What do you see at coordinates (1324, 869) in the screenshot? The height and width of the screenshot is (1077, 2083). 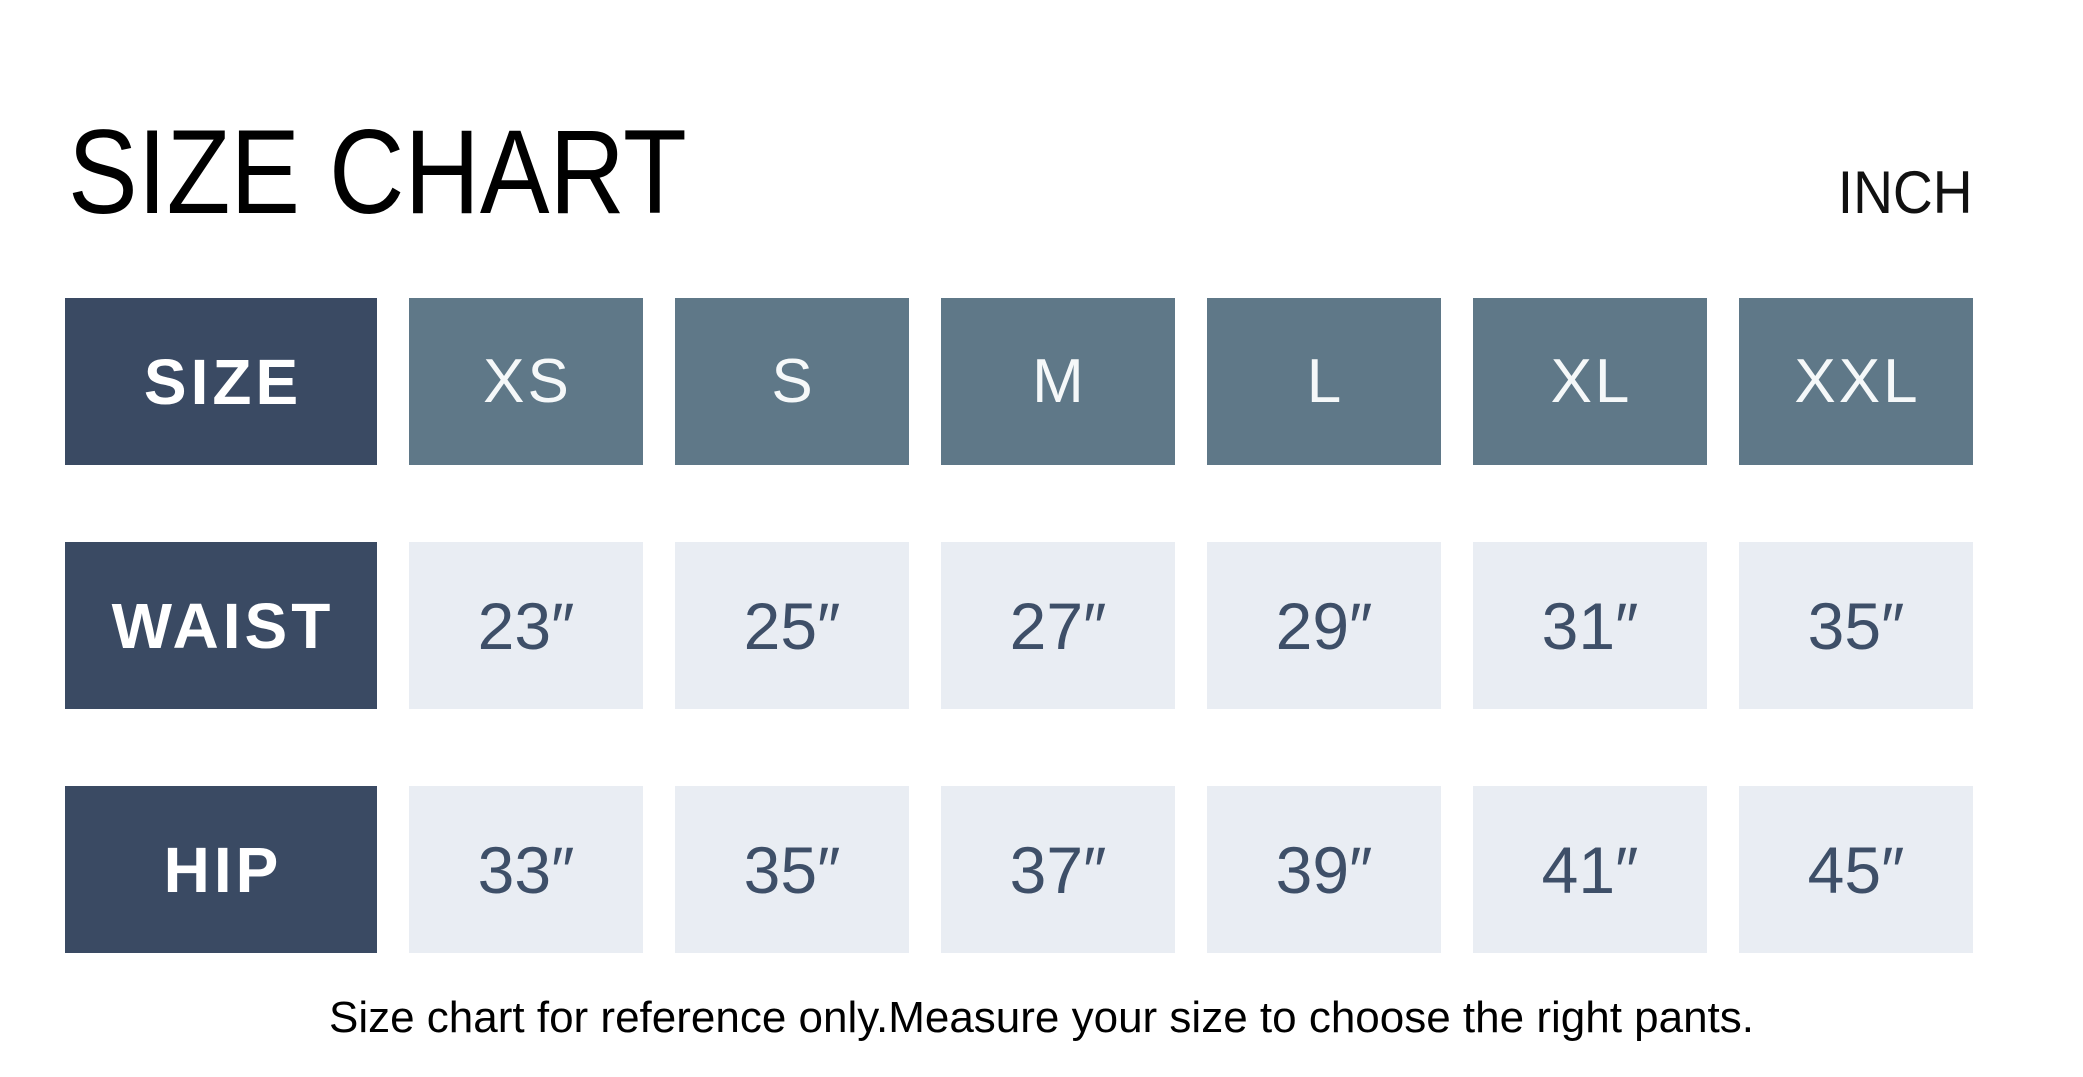 I see `hip-value-l: 39″` at bounding box center [1324, 869].